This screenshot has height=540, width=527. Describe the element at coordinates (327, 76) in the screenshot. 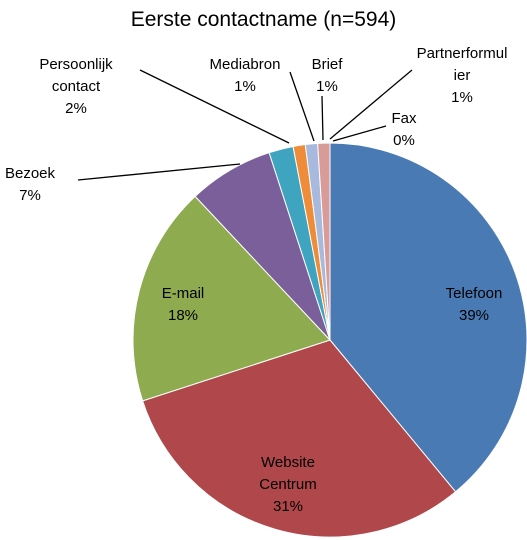

I see `slice-label: Brief 1%` at that location.